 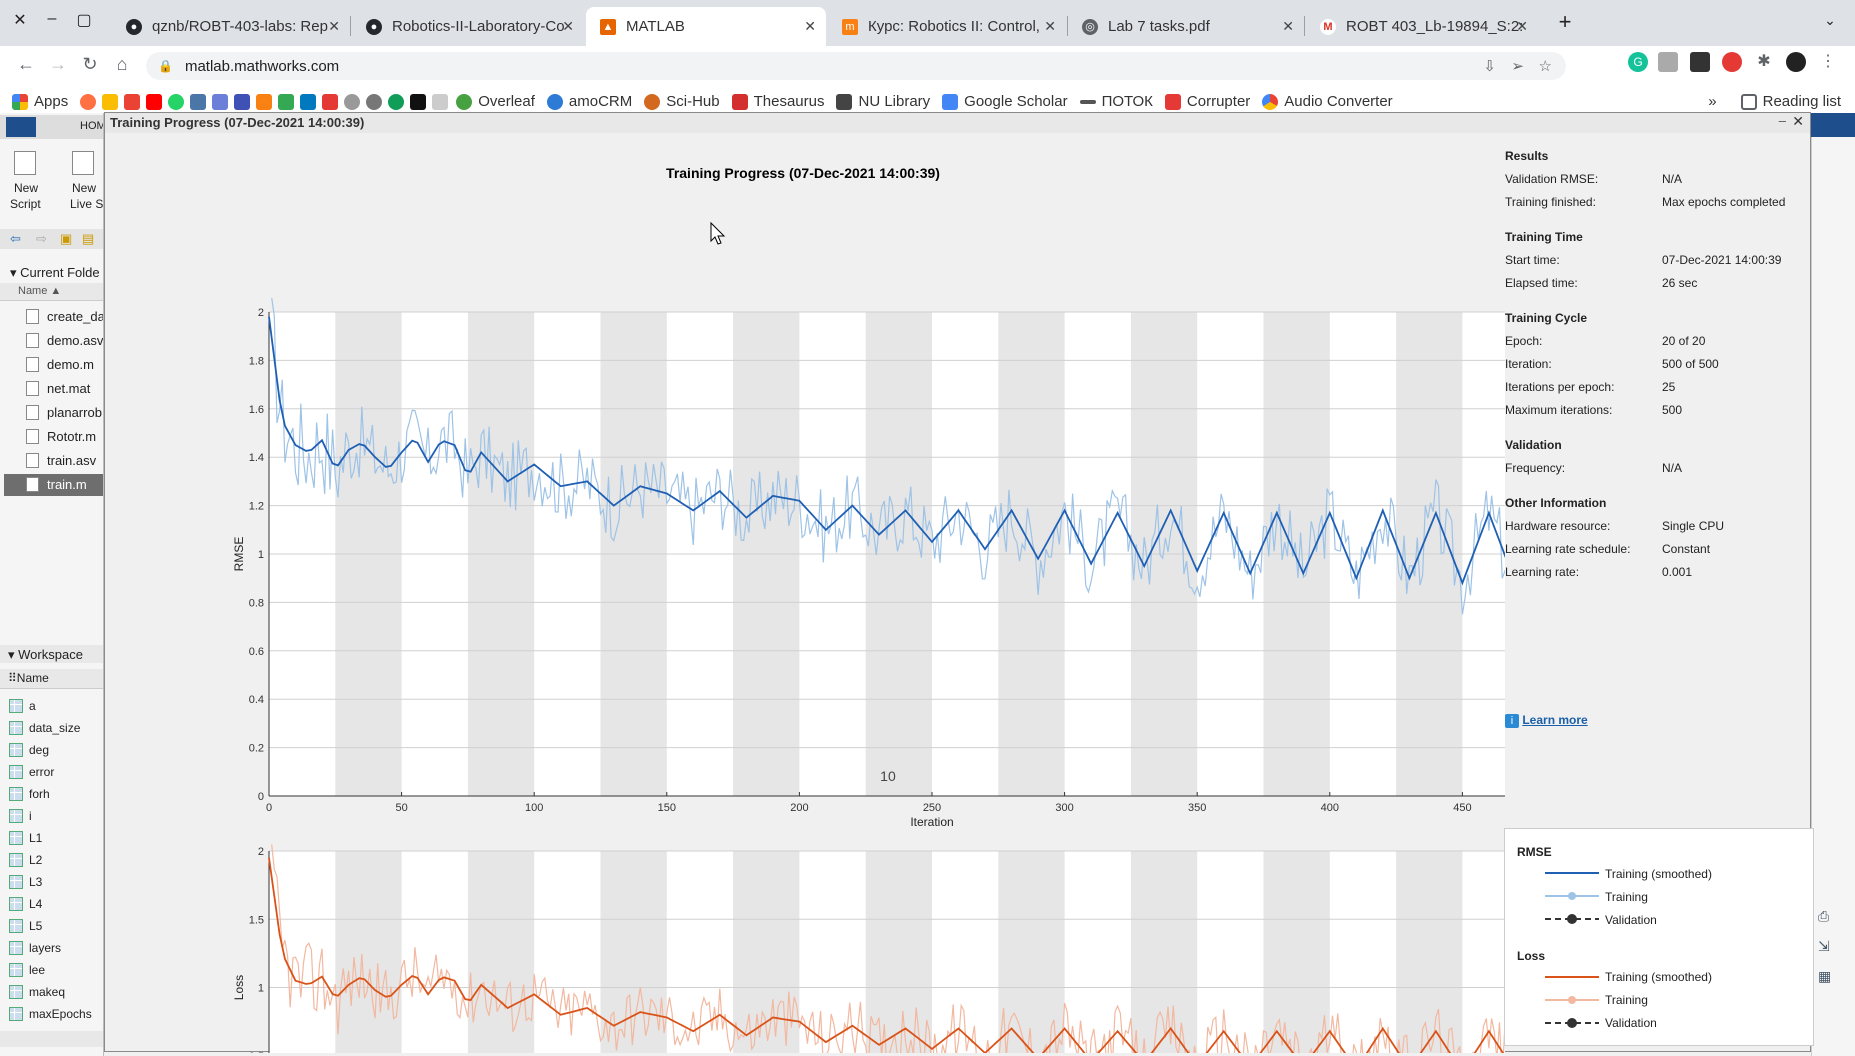 What do you see at coordinates (58, 64) in the screenshot?
I see `forward-icon: →` at bounding box center [58, 64].